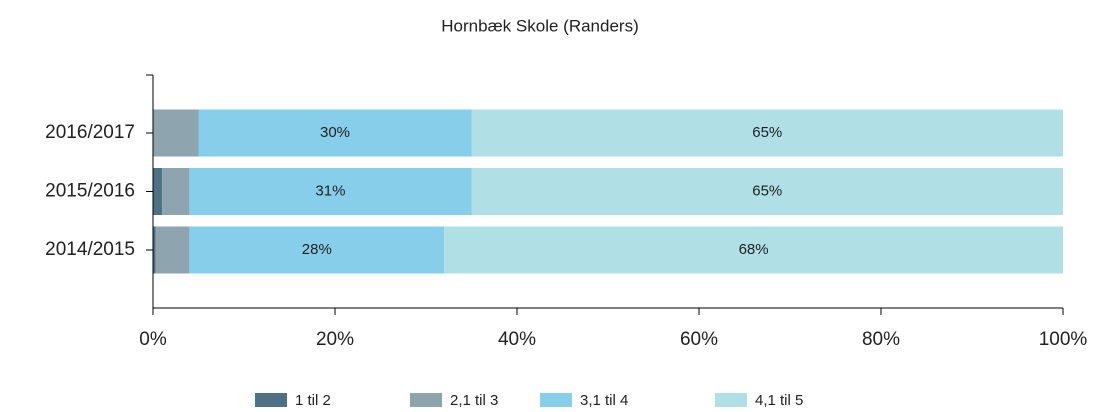  Describe the element at coordinates (779, 400) in the screenshot. I see `legend-label: 4,1 til 5` at that location.